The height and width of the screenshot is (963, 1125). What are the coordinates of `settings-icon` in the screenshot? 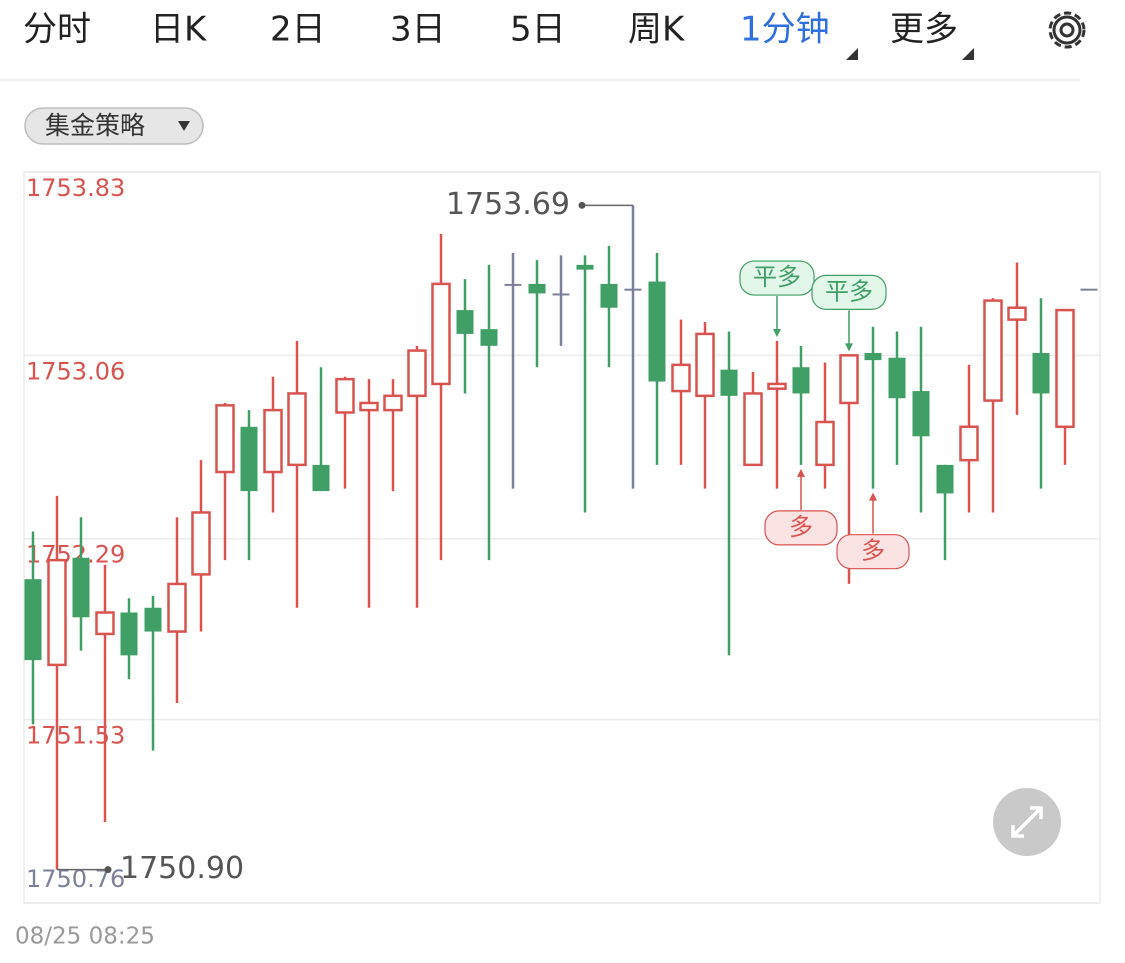 It's located at (1067, 30).